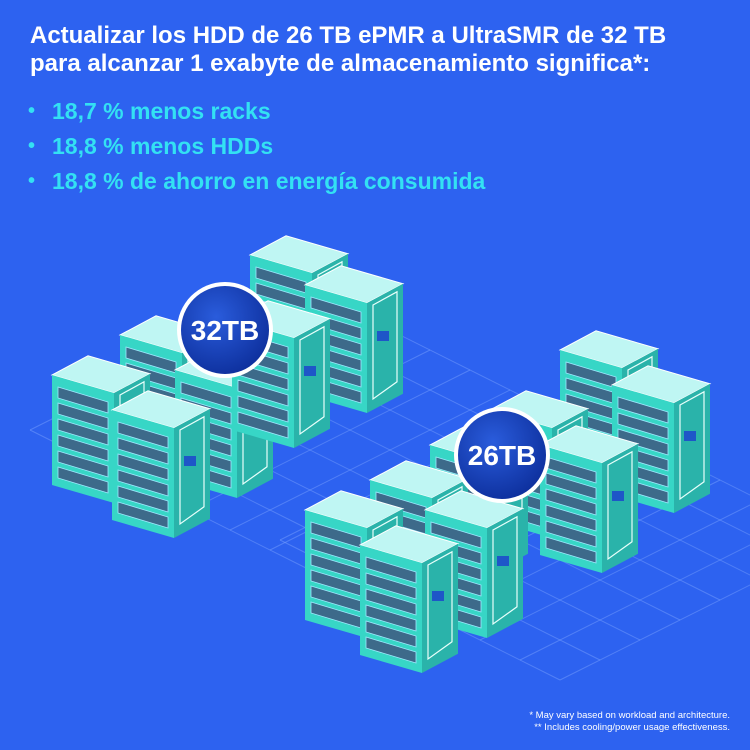 The height and width of the screenshot is (750, 750). I want to click on benefit-energy: • 18,8 % de ahorro en energía consumida, so click(256, 181).